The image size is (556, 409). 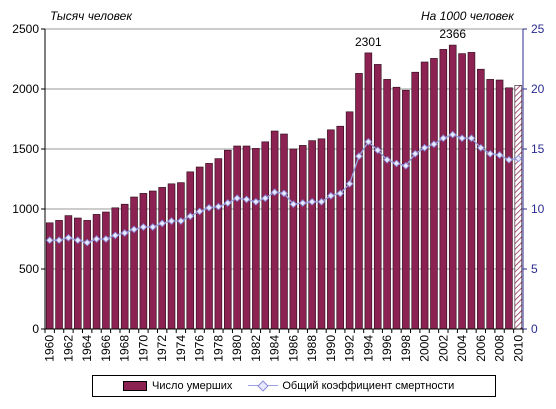 I want to click on rate-point-1969, so click(x=134, y=229).